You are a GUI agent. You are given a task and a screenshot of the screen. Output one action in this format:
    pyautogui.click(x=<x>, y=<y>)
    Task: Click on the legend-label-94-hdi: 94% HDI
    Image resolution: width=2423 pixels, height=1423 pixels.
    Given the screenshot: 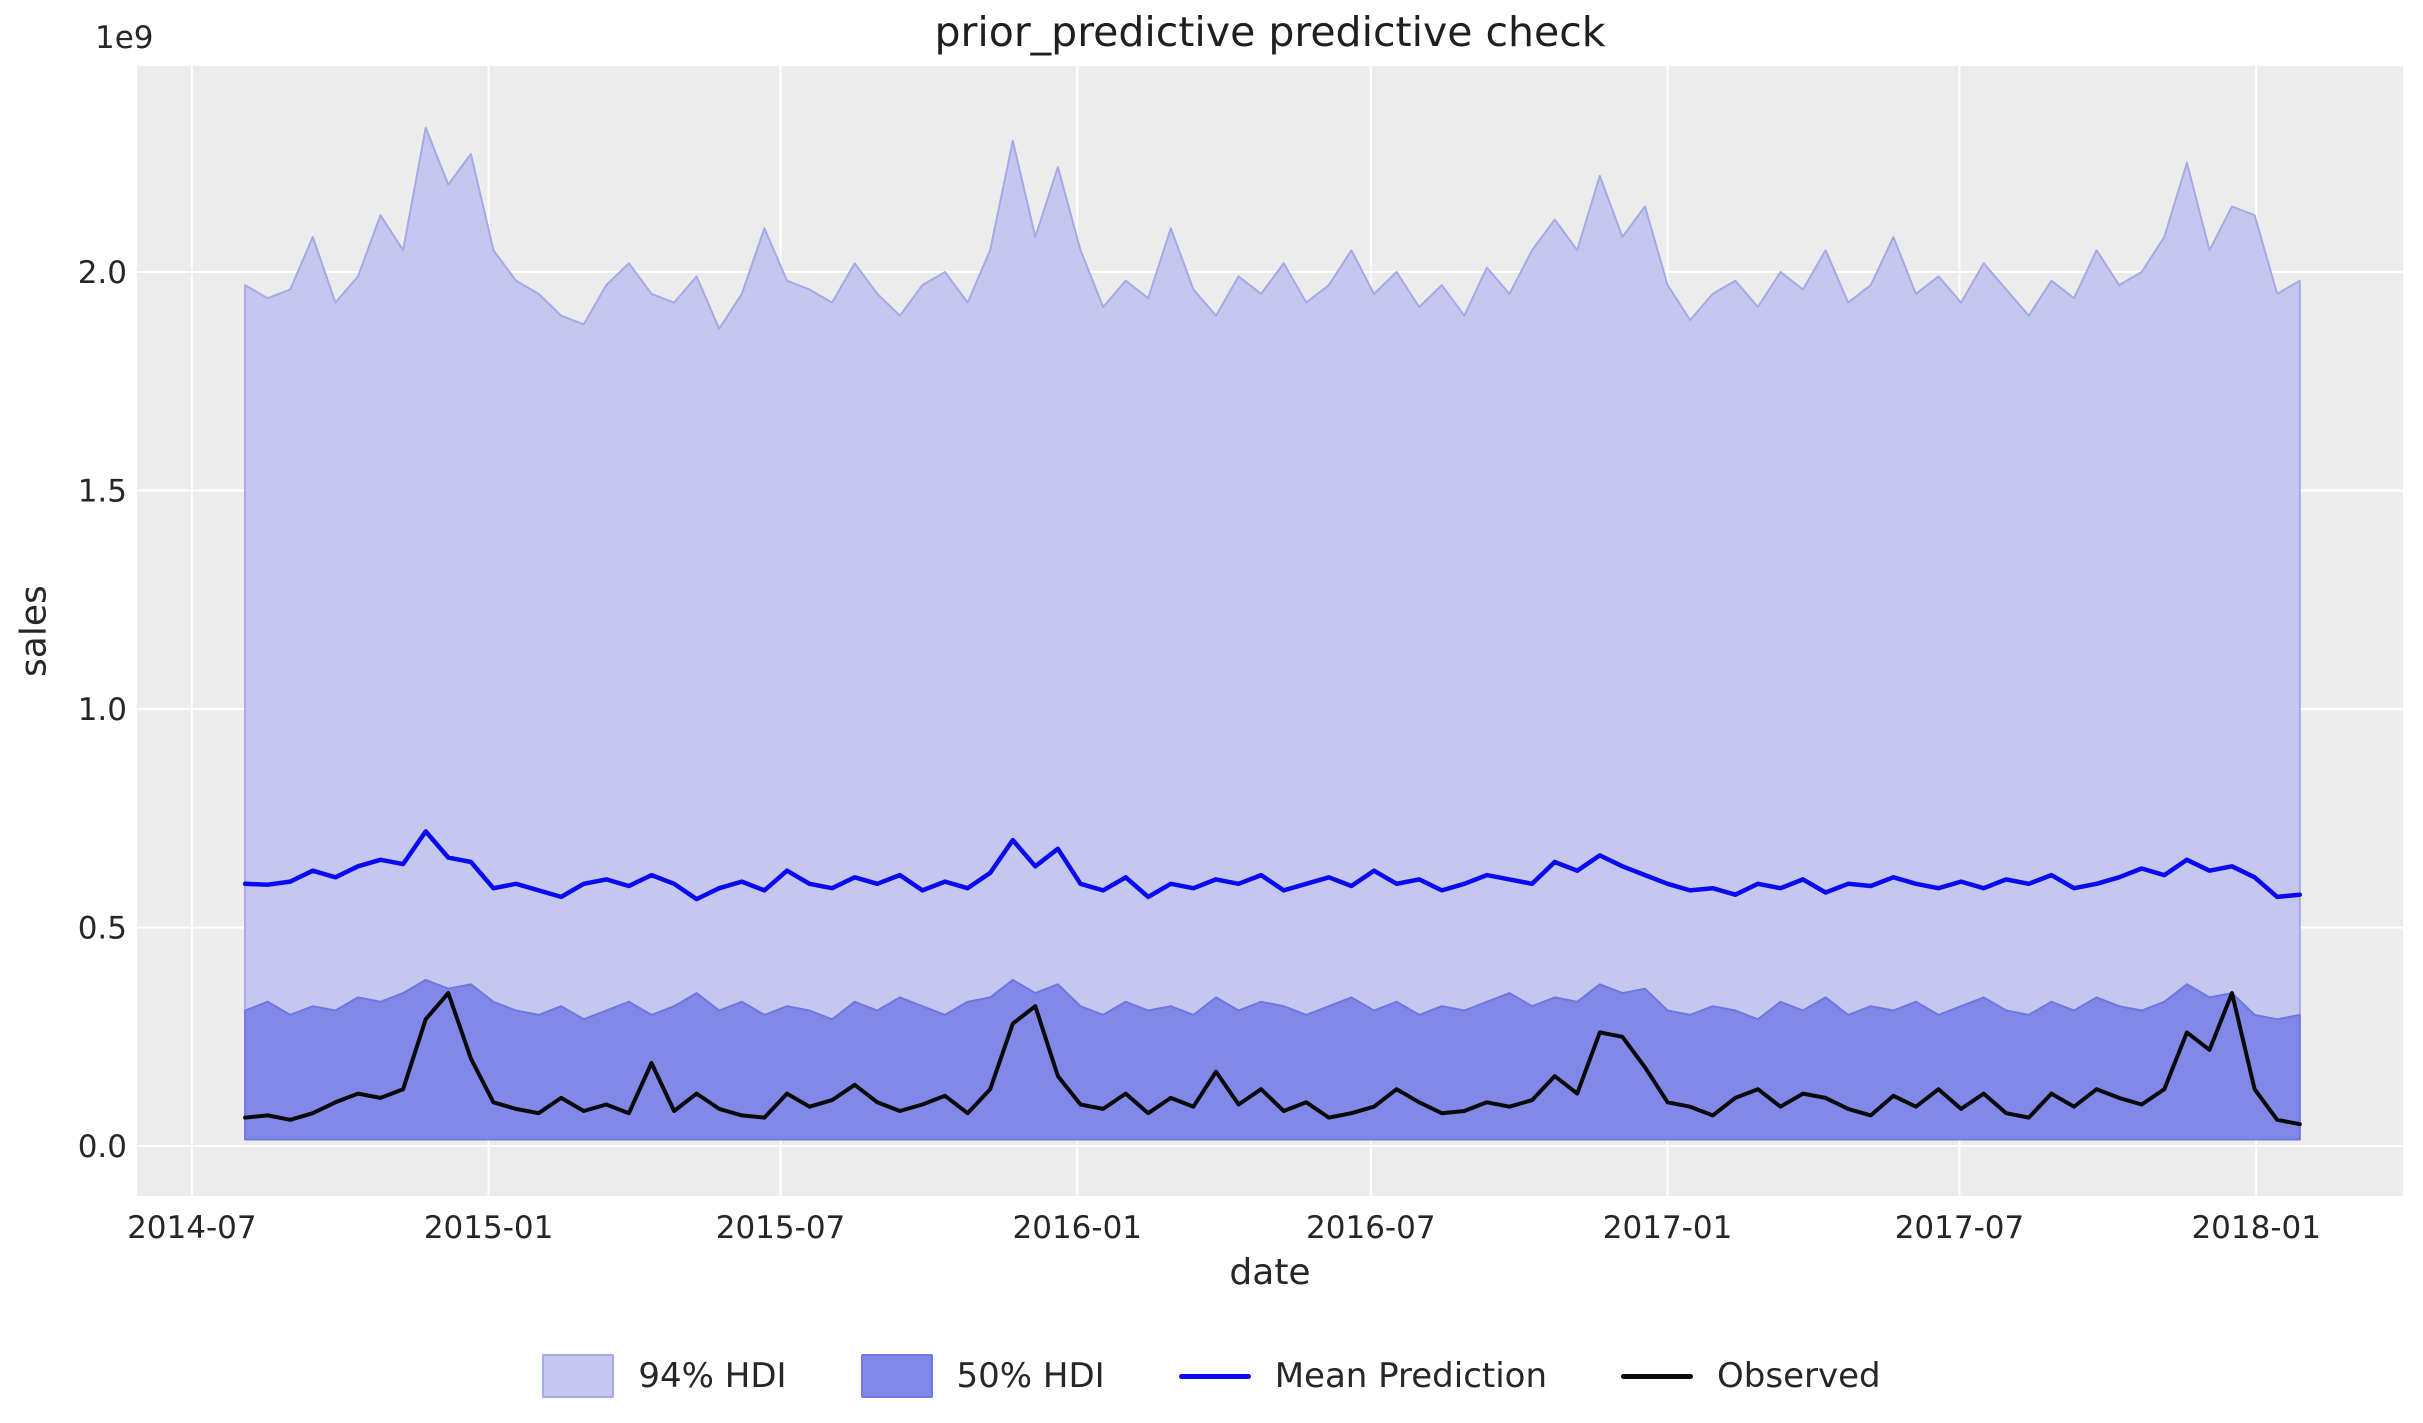 What is the action you would take?
    pyautogui.click(x=712, y=1376)
    